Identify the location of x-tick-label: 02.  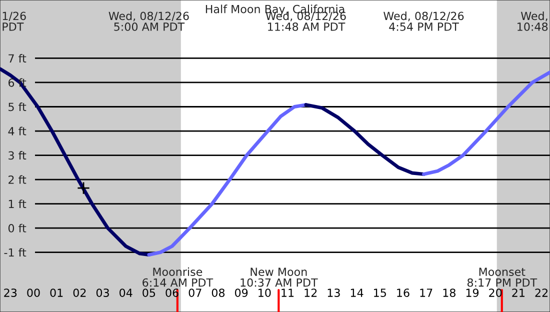
(79, 292).